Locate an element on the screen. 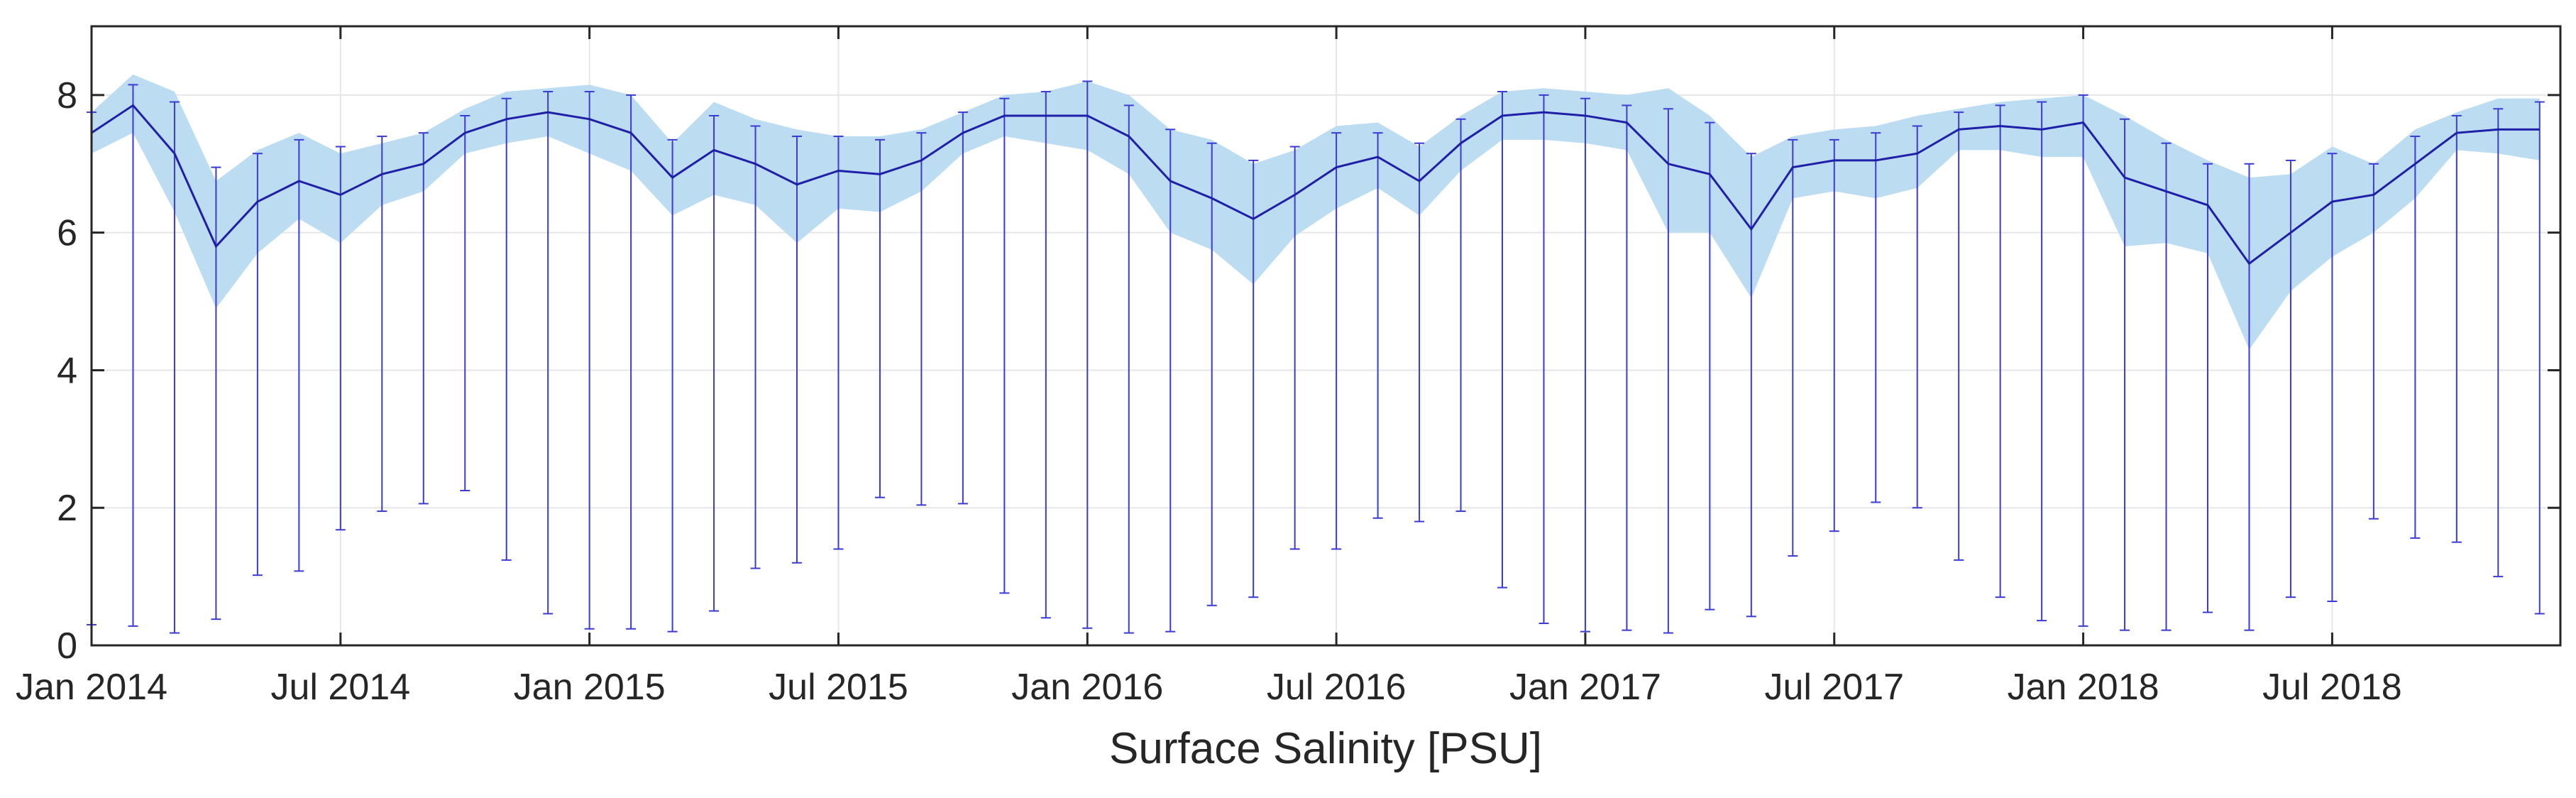 This screenshot has width=2576, height=798. y-tick-label: 2 is located at coordinates (67, 508).